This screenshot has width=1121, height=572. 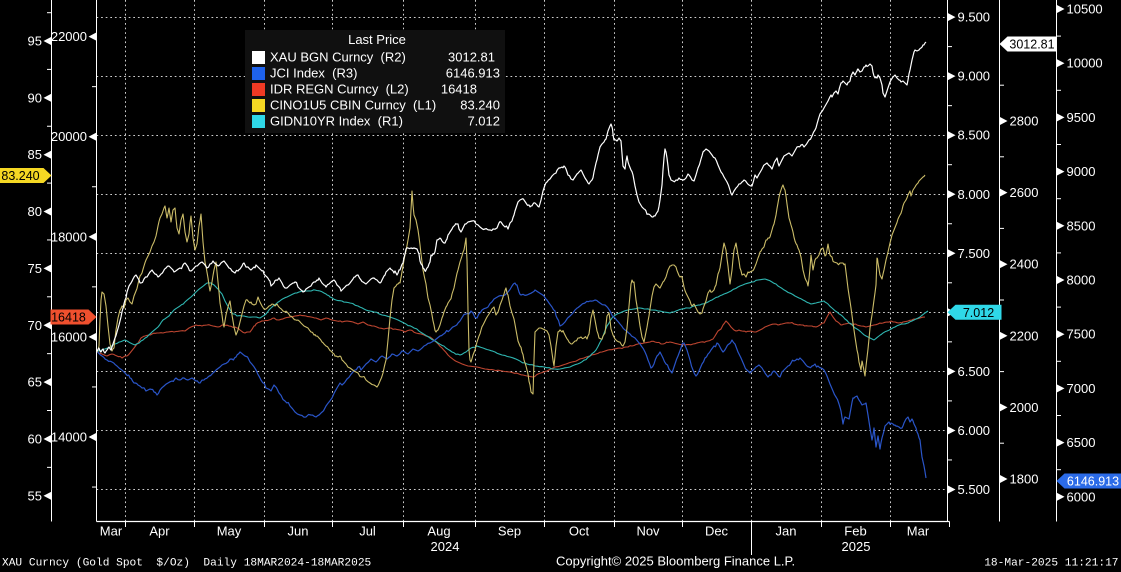 What do you see at coordinates (35, 211) in the screenshot?
I see `svg-text: 80` at bounding box center [35, 211].